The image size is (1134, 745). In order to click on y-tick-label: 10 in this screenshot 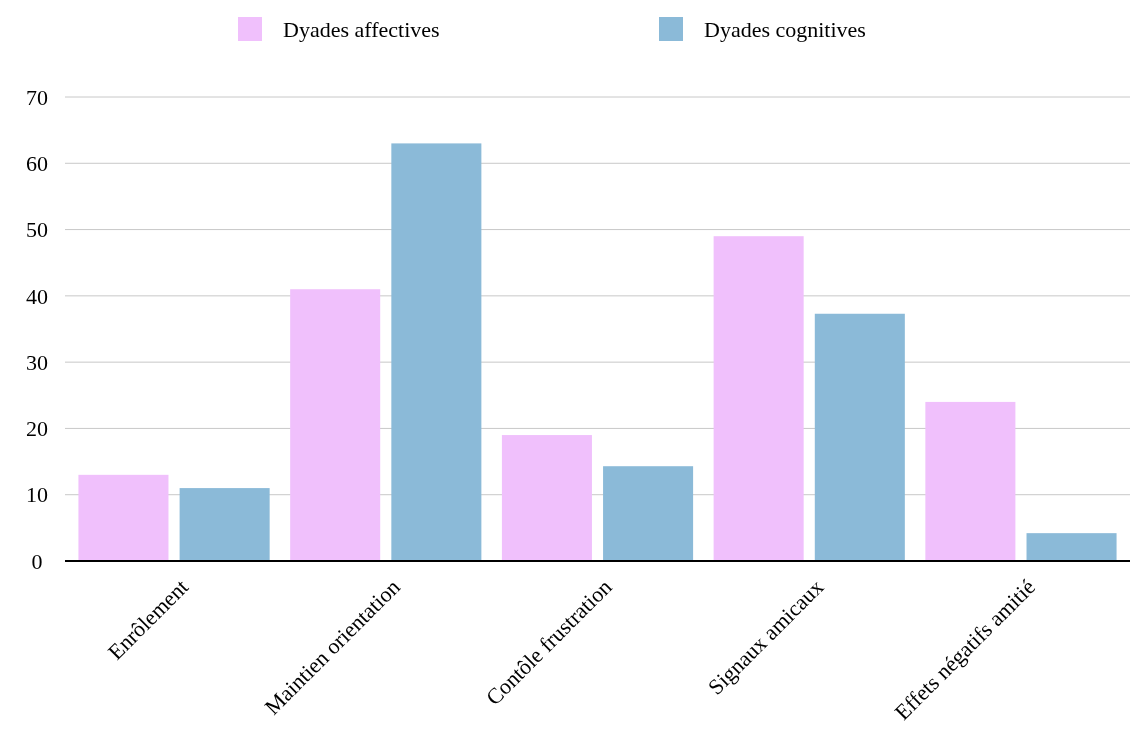, I will do `click(37, 495)`.